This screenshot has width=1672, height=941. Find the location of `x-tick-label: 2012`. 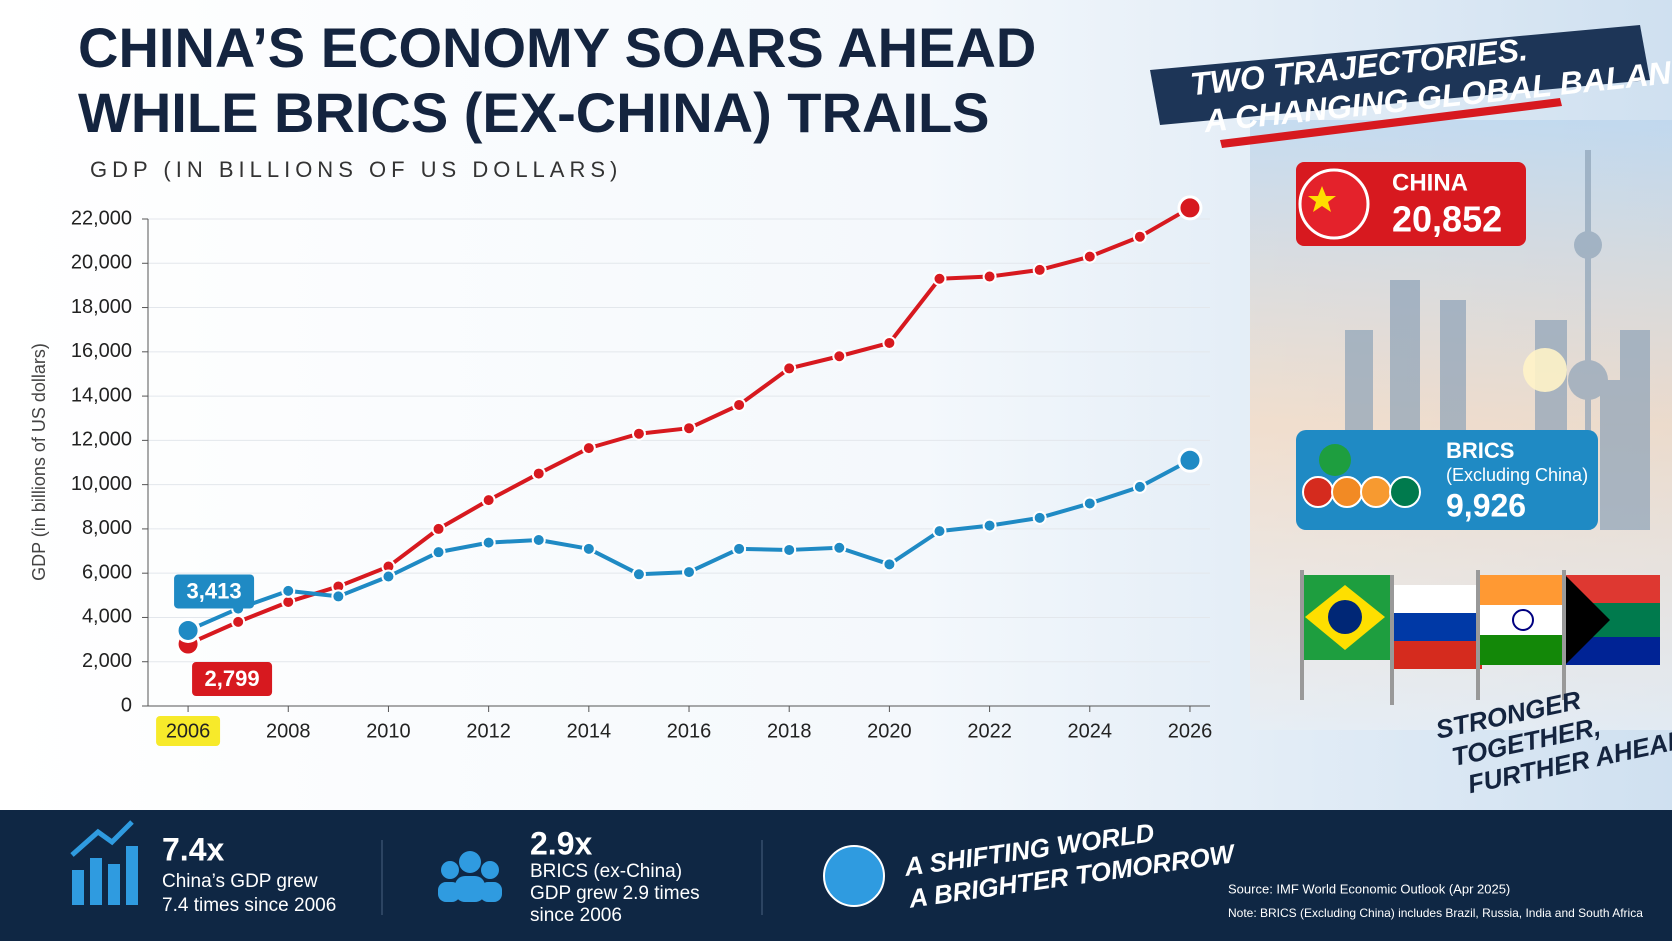

x-tick-label: 2012 is located at coordinates (488, 731).